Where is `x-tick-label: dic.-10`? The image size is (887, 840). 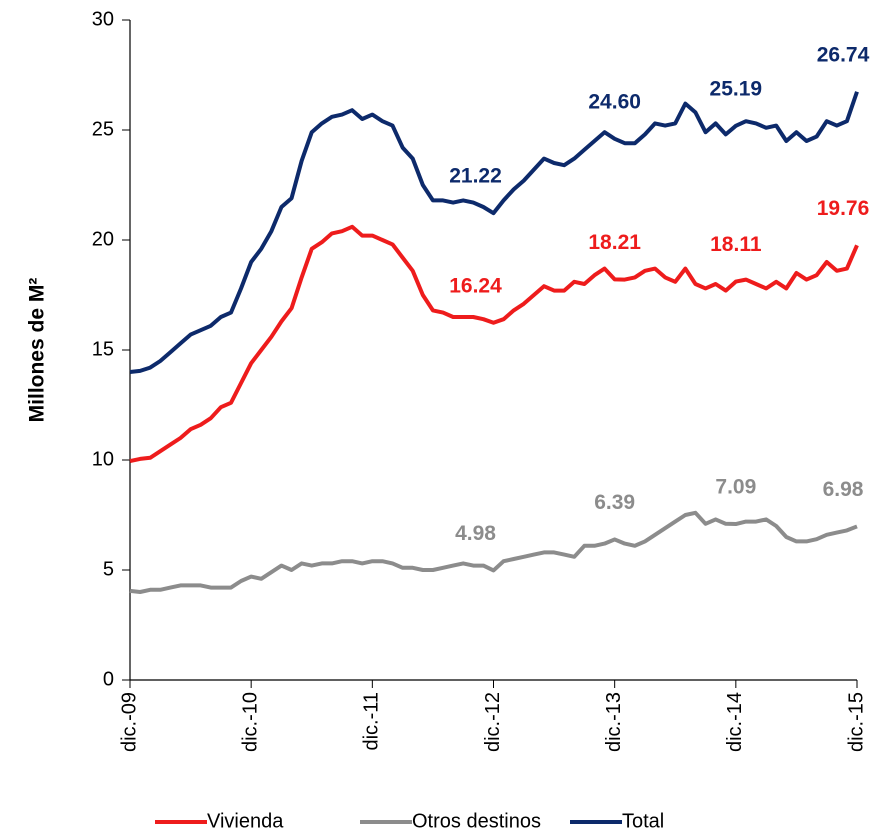
x-tick-label: dic.-10 is located at coordinates (250, 722).